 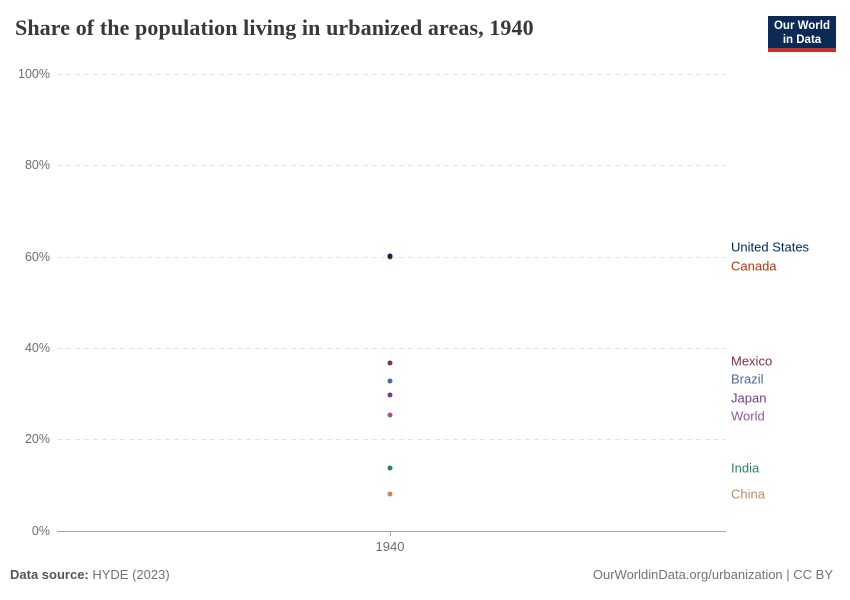 What do you see at coordinates (49, 574) in the screenshot?
I see `data-source-label: Data source:` at bounding box center [49, 574].